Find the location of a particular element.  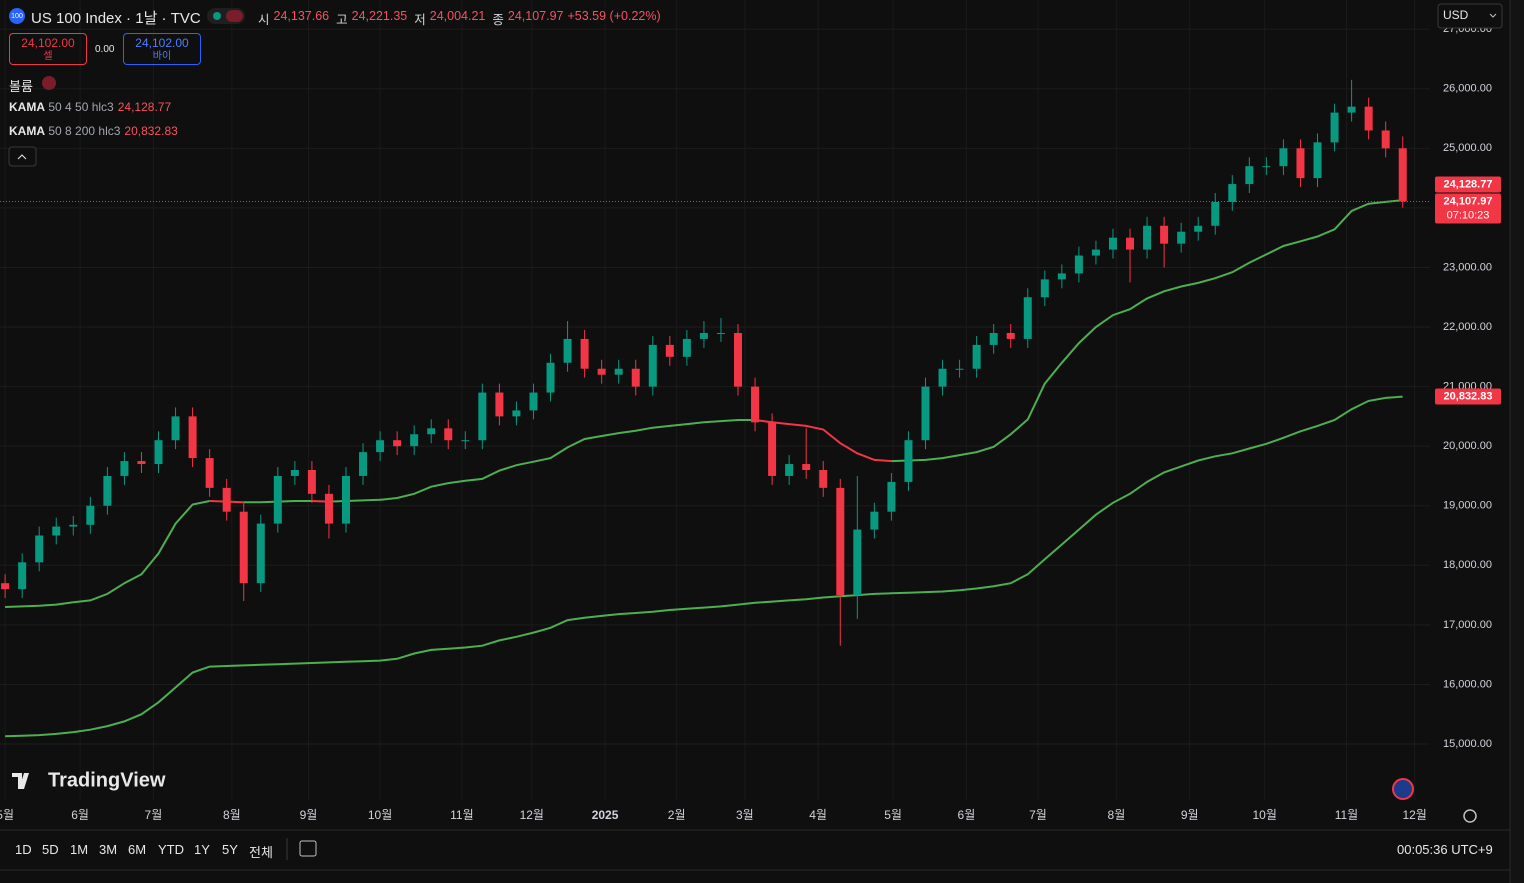

calendar-icon is located at coordinates (308, 848).